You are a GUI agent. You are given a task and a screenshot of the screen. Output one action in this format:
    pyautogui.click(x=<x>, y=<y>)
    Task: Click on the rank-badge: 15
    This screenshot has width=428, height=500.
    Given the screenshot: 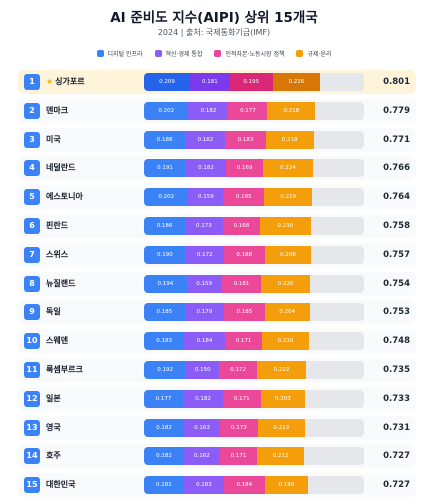 What is the action you would take?
    pyautogui.click(x=32, y=485)
    